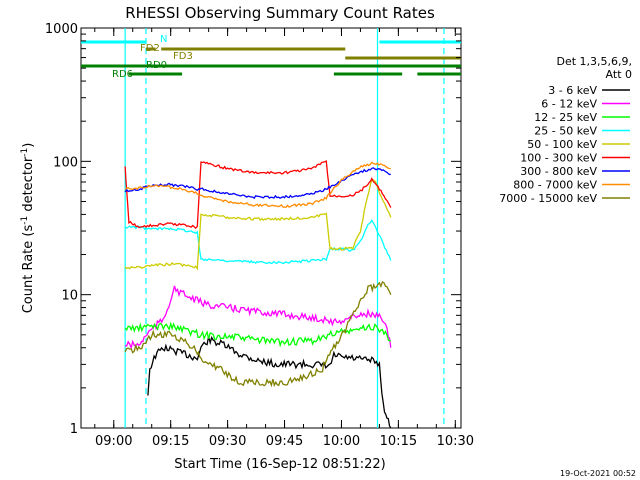 The width and height of the screenshot is (640, 480). I want to click on y-axis-label-sup1: -1, so click(25, 220).